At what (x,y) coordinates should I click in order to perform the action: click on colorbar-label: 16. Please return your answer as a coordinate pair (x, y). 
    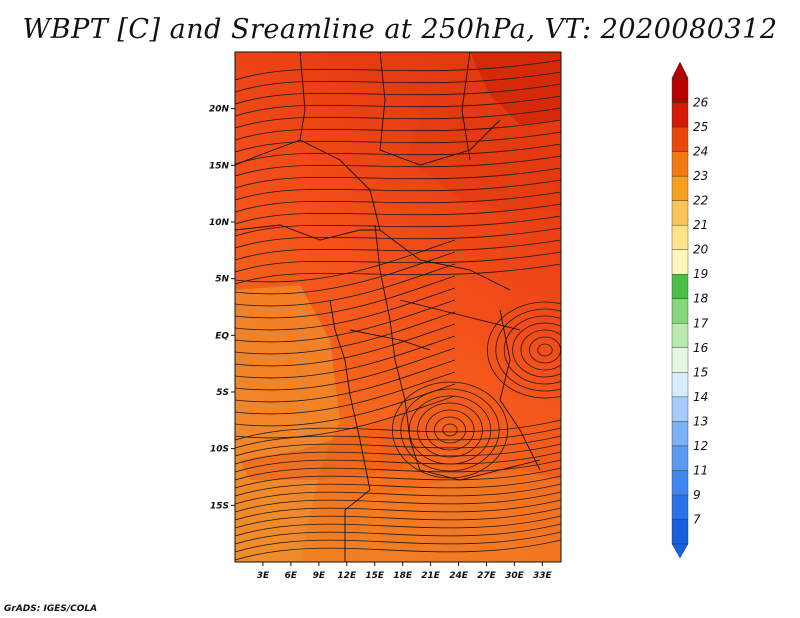
    Looking at the image, I should click on (701, 348).